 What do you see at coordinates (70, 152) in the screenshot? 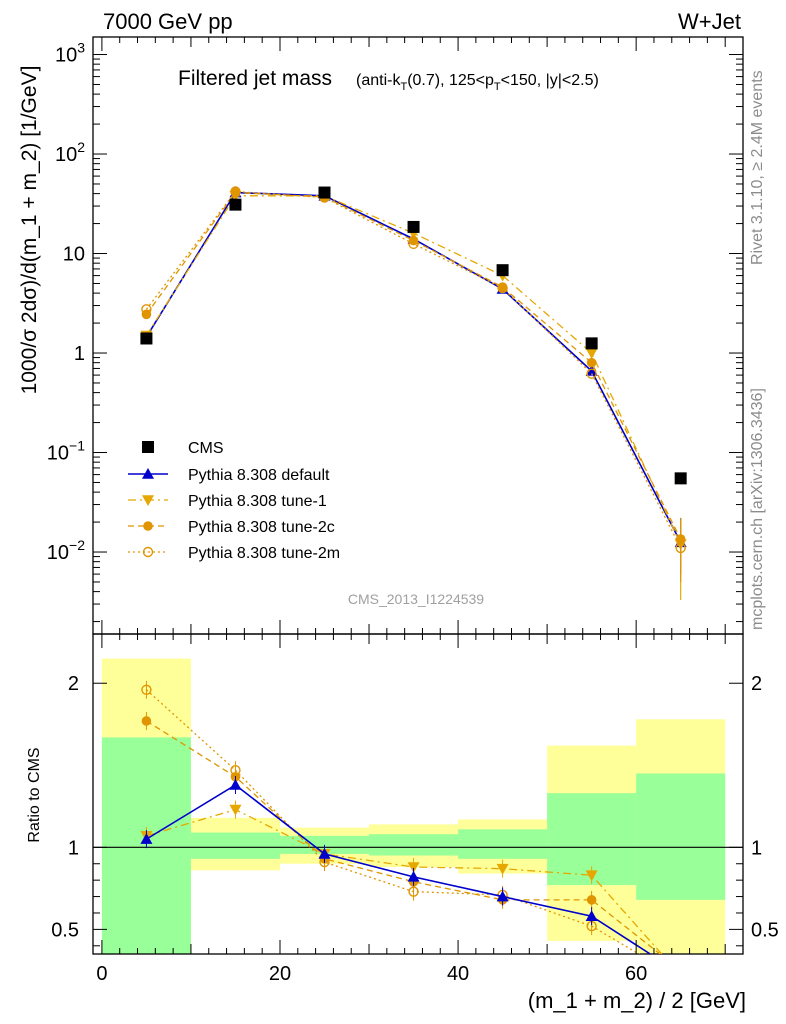
I see `main-y-tick-label: 10²` at bounding box center [70, 152].